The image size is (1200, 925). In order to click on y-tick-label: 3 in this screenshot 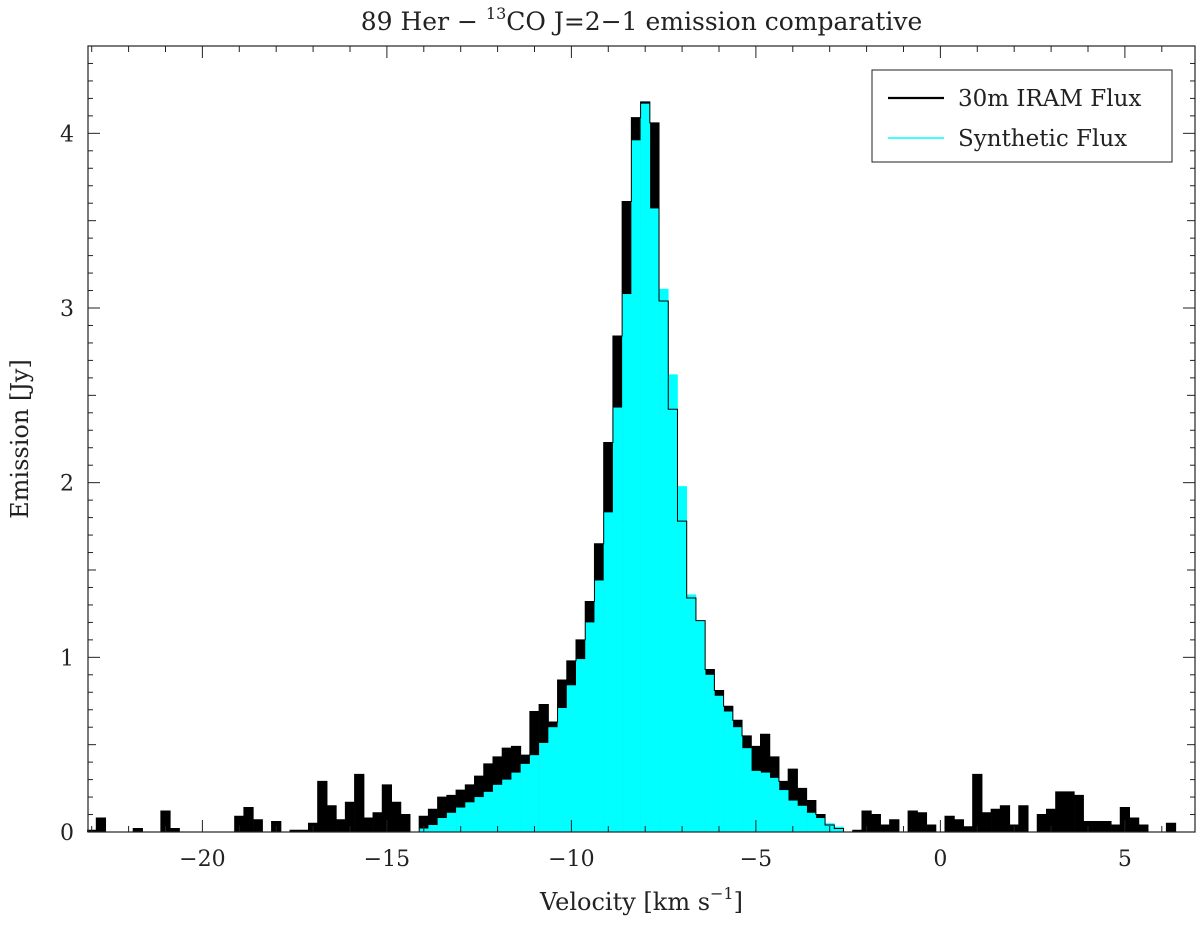, I will do `click(67, 309)`.